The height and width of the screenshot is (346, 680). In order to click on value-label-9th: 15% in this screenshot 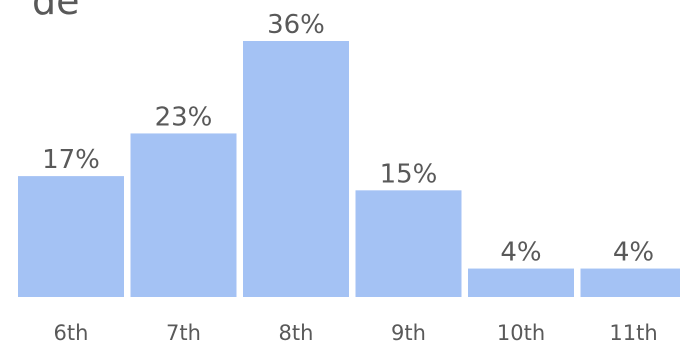, I will do `click(409, 174)`.